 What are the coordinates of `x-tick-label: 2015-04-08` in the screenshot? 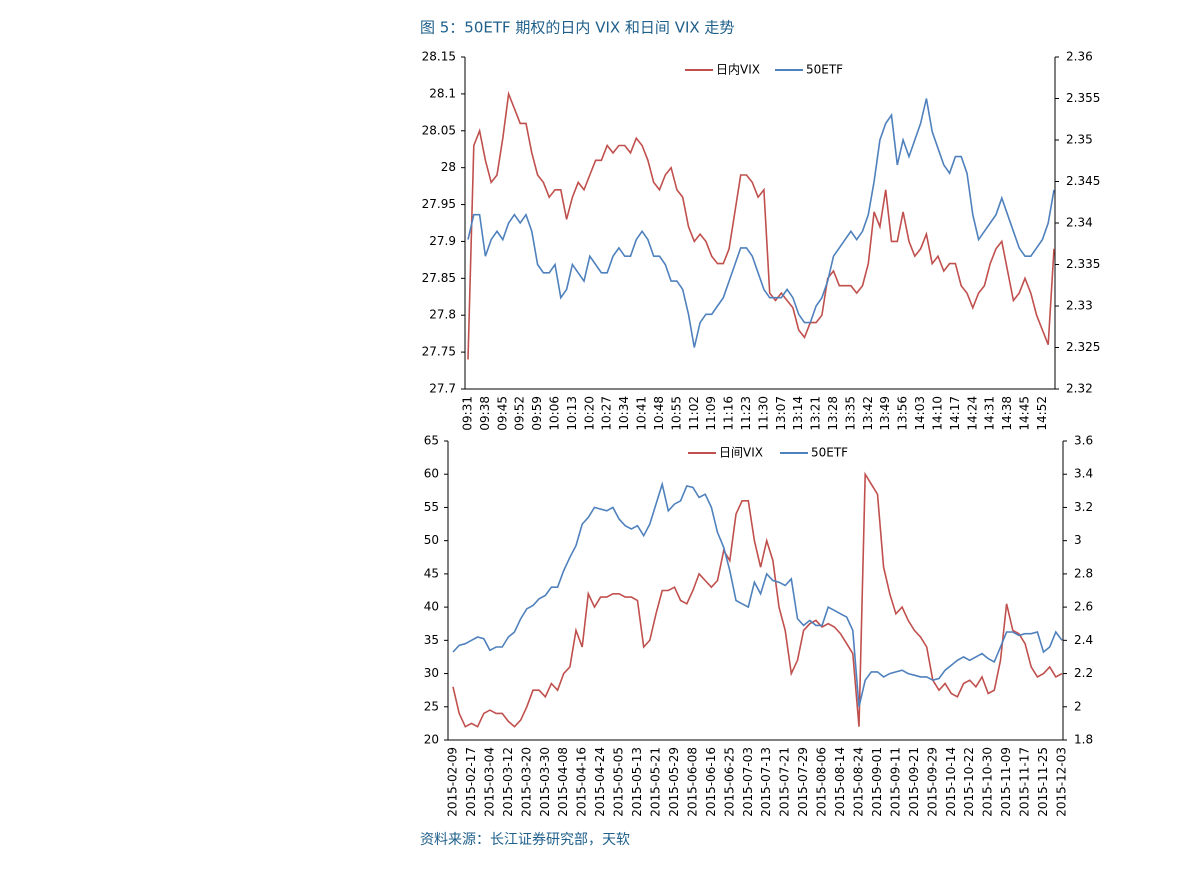 It's located at (563, 782).